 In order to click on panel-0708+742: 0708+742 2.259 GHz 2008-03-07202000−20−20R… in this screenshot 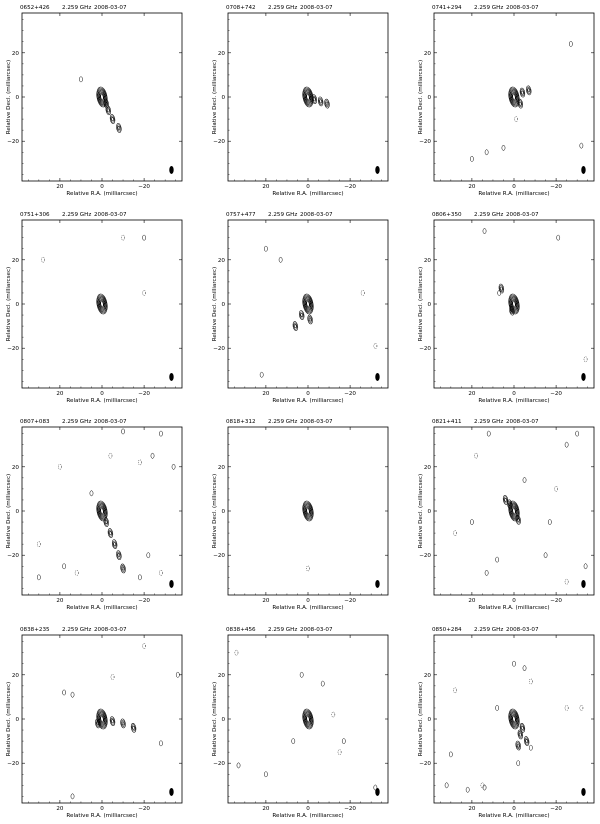, I will do `click(300, 101)`.